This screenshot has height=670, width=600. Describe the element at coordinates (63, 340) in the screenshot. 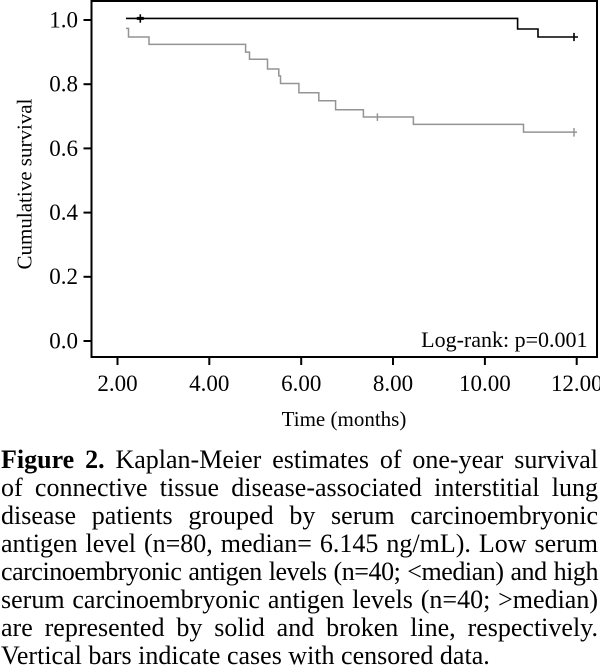

I see `svg-text: 0.0` at that location.